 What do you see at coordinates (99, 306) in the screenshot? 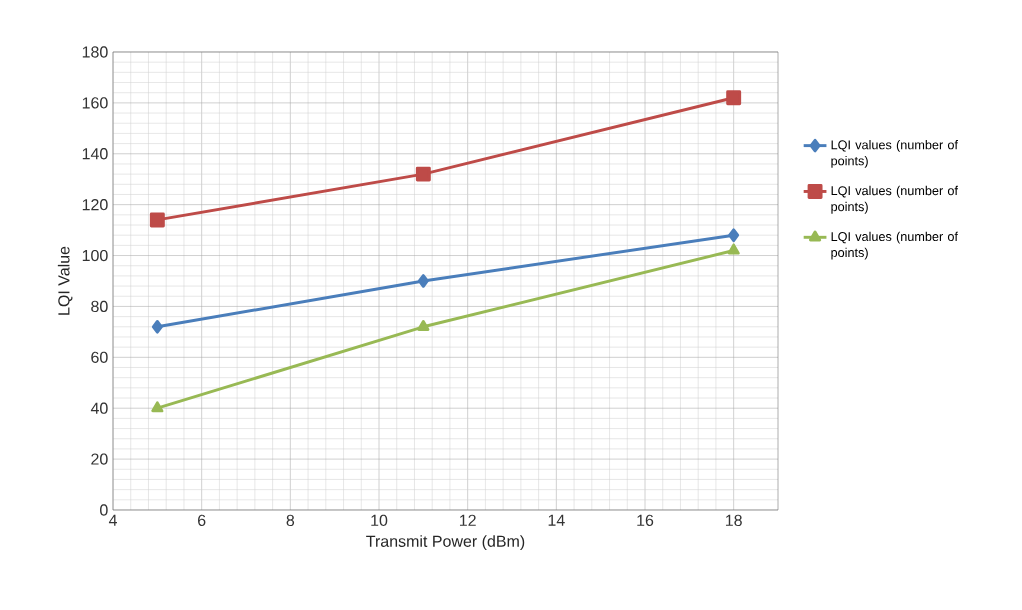
I see `y-tick-label: 80` at bounding box center [99, 306].